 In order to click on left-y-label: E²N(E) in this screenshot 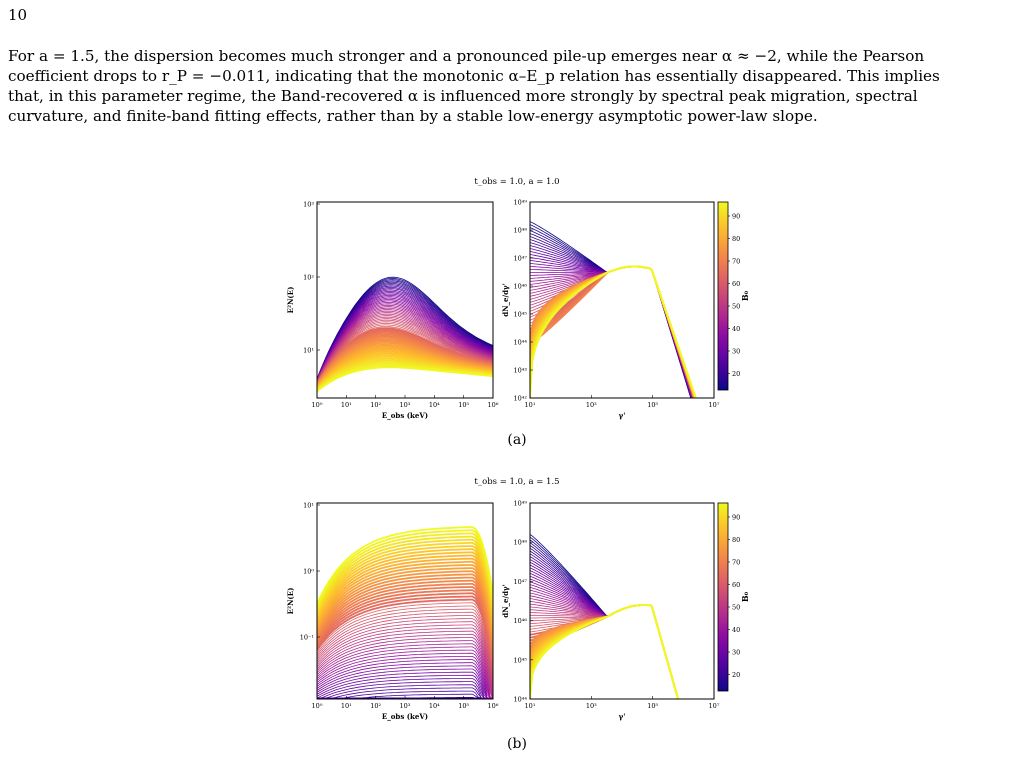, I will do `click(290, 601)`.